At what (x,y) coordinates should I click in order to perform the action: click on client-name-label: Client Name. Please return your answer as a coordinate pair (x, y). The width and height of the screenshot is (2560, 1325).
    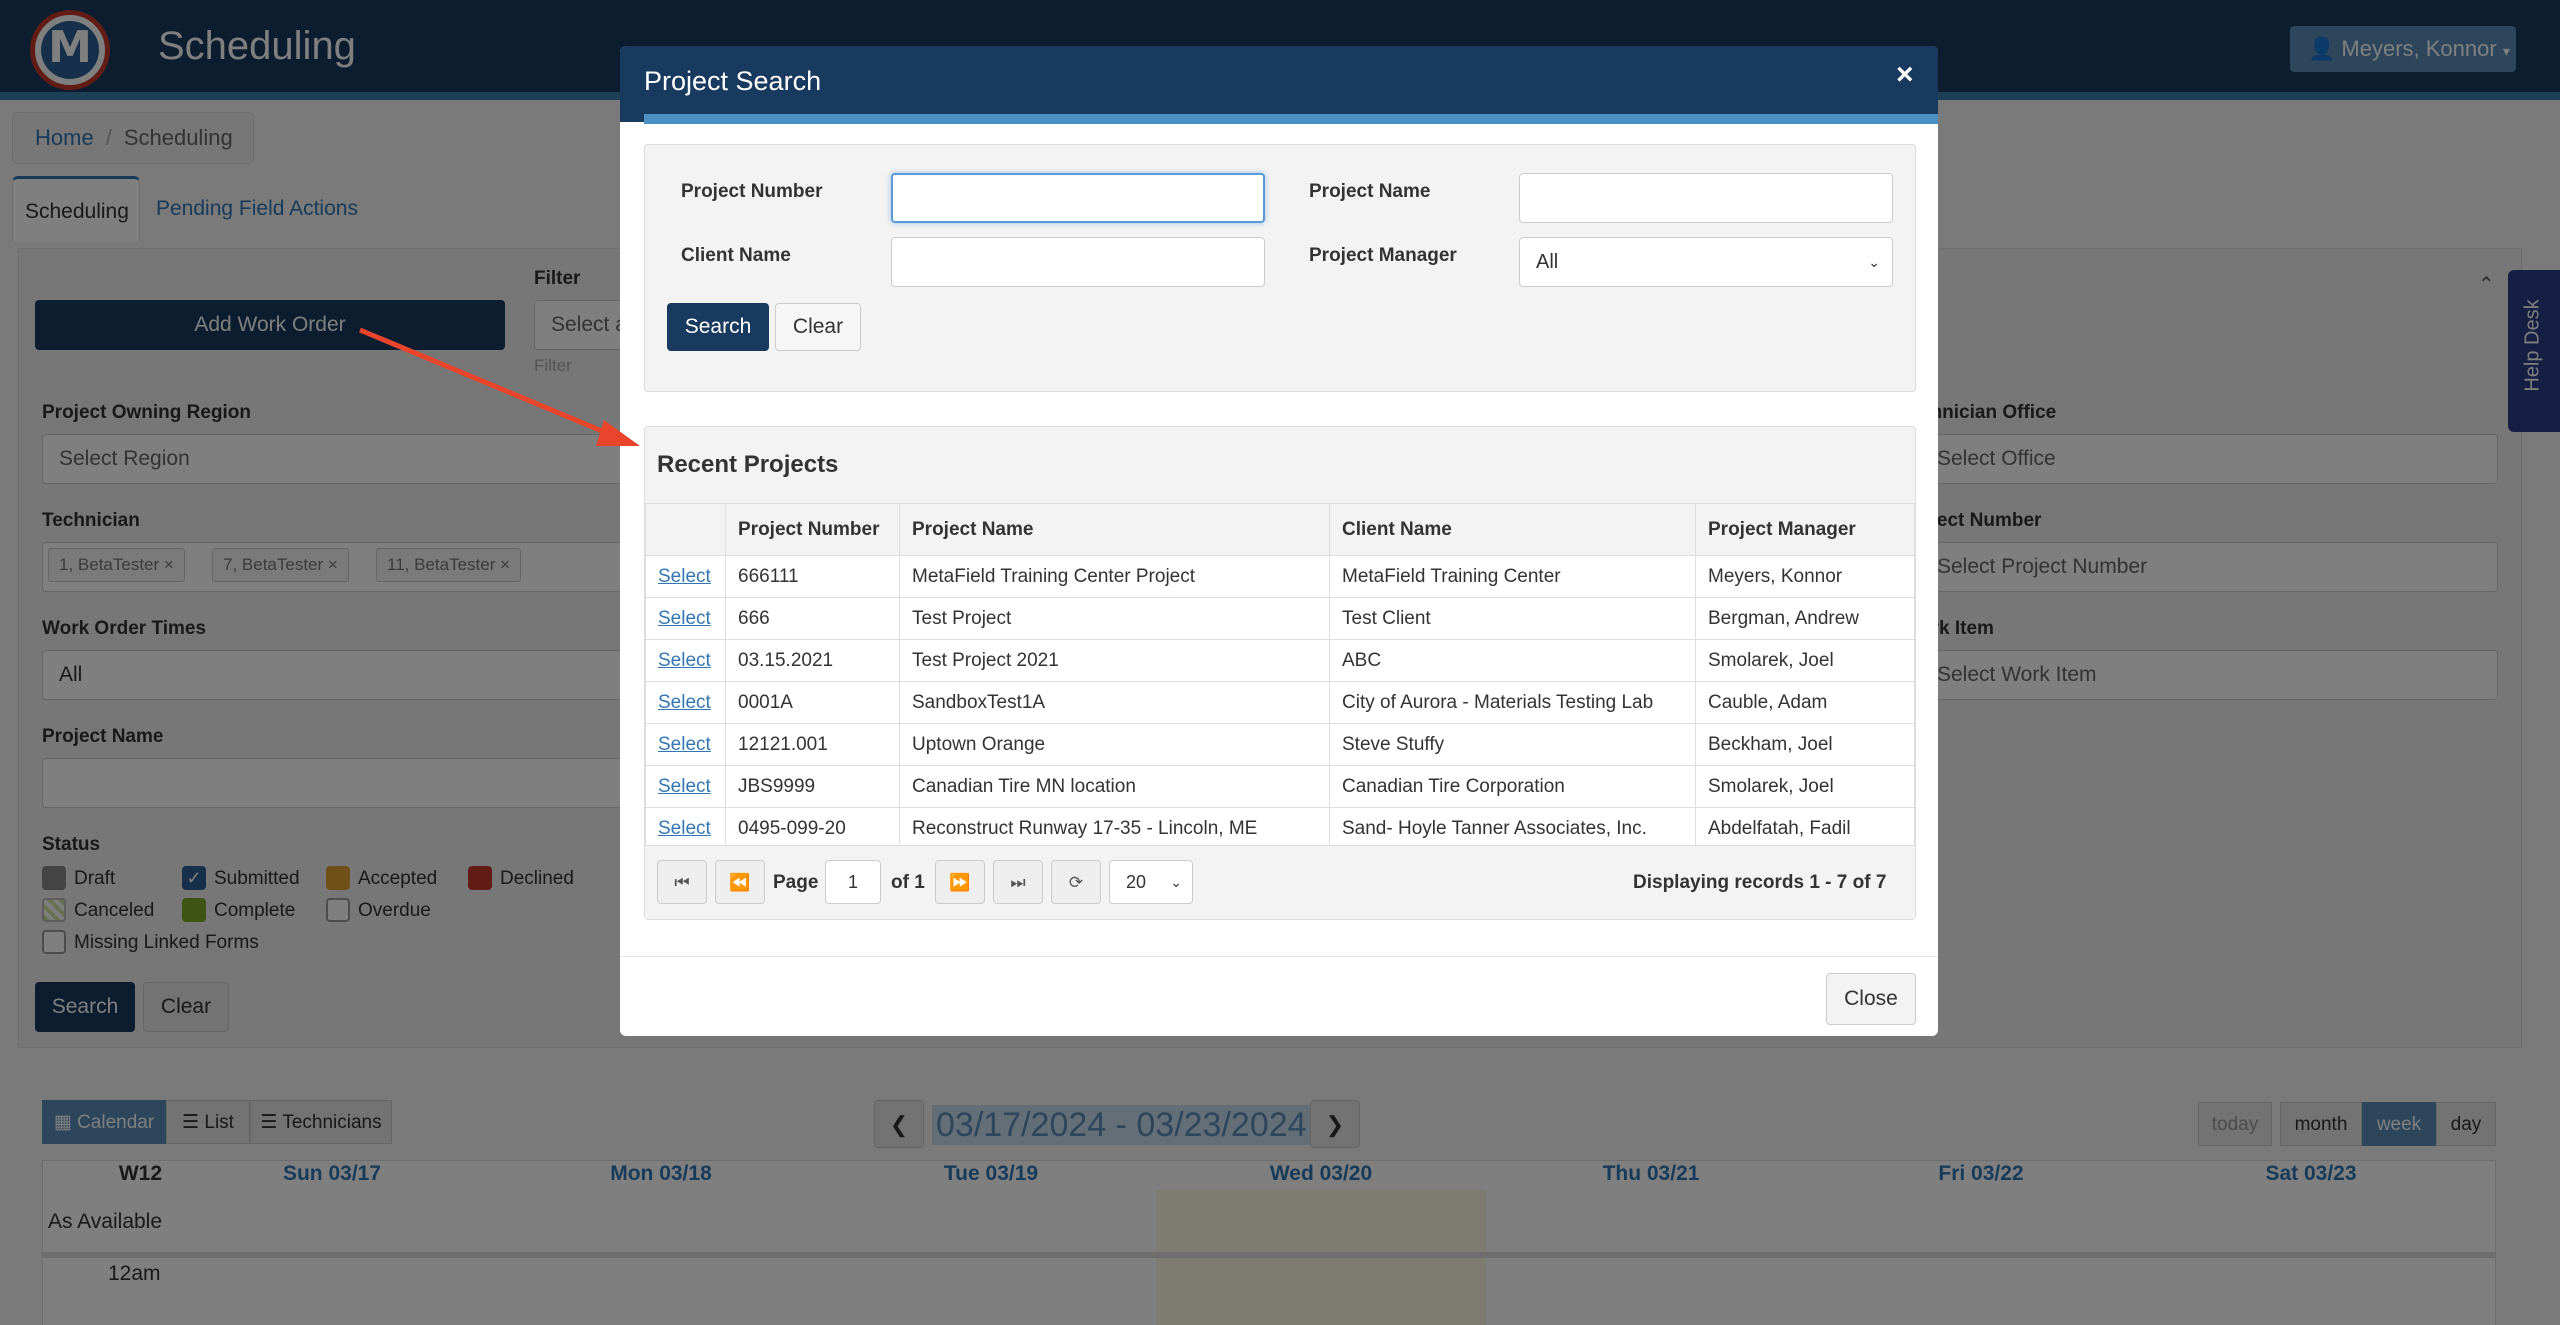
    Looking at the image, I should click on (736, 255).